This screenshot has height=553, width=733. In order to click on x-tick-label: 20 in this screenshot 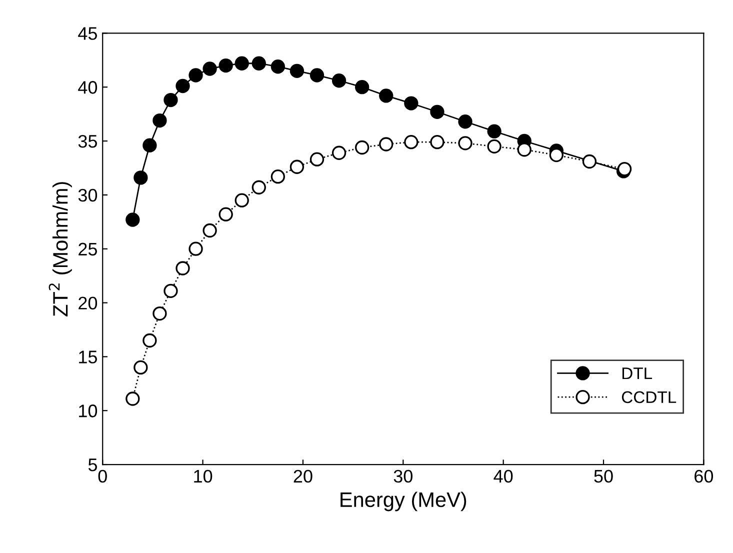, I will do `click(303, 476)`.